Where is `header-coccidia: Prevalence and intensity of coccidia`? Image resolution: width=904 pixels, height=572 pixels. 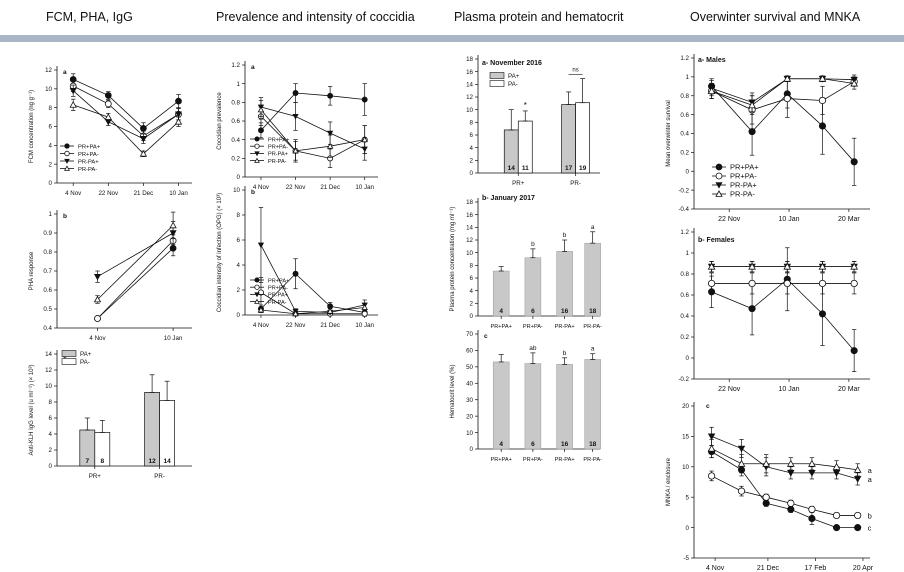
header-coccidia: Prevalence and intensity of coccidia is located at coordinates (315, 17).